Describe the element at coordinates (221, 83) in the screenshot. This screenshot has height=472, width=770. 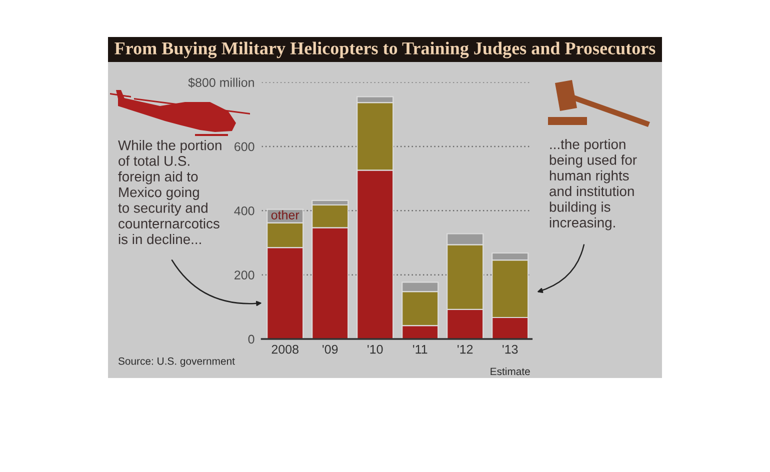
I see `y-tick-label: $800 million` at that location.